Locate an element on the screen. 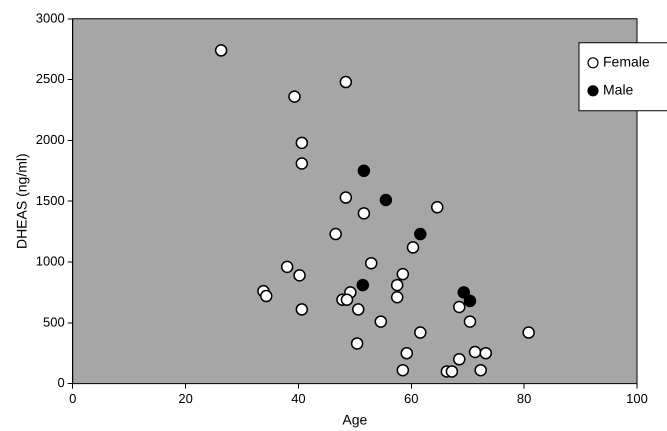  x-tick-label: 80 is located at coordinates (524, 398).